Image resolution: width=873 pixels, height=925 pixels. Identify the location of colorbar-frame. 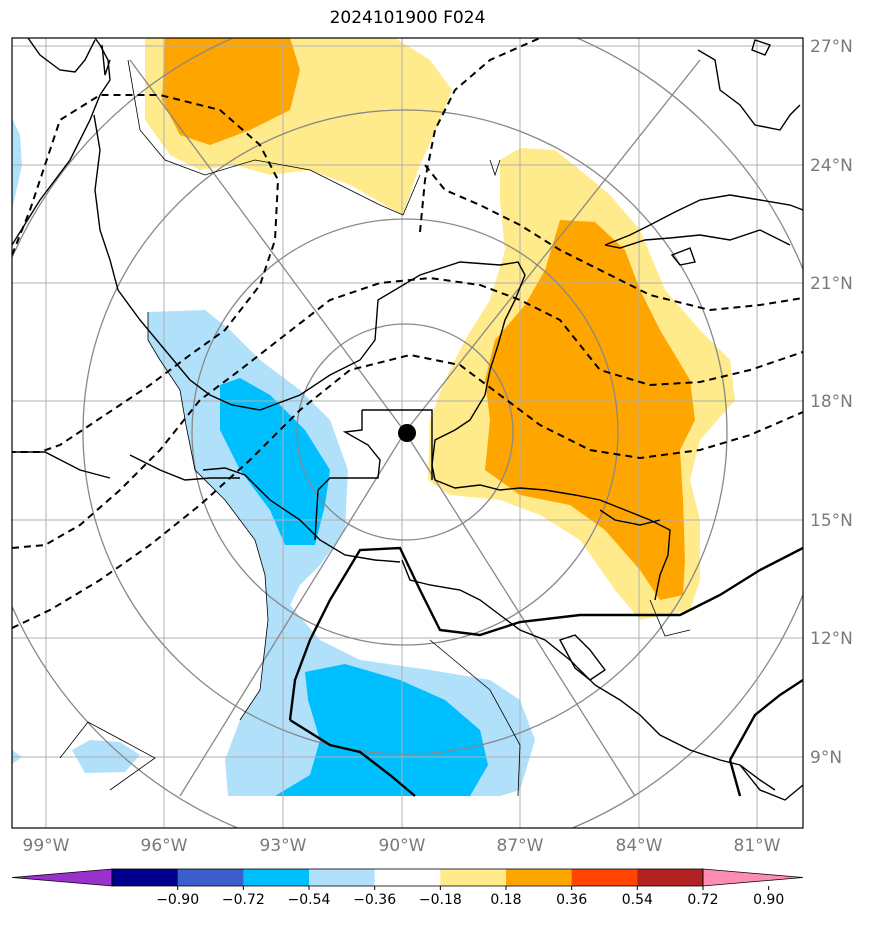
(407, 877).